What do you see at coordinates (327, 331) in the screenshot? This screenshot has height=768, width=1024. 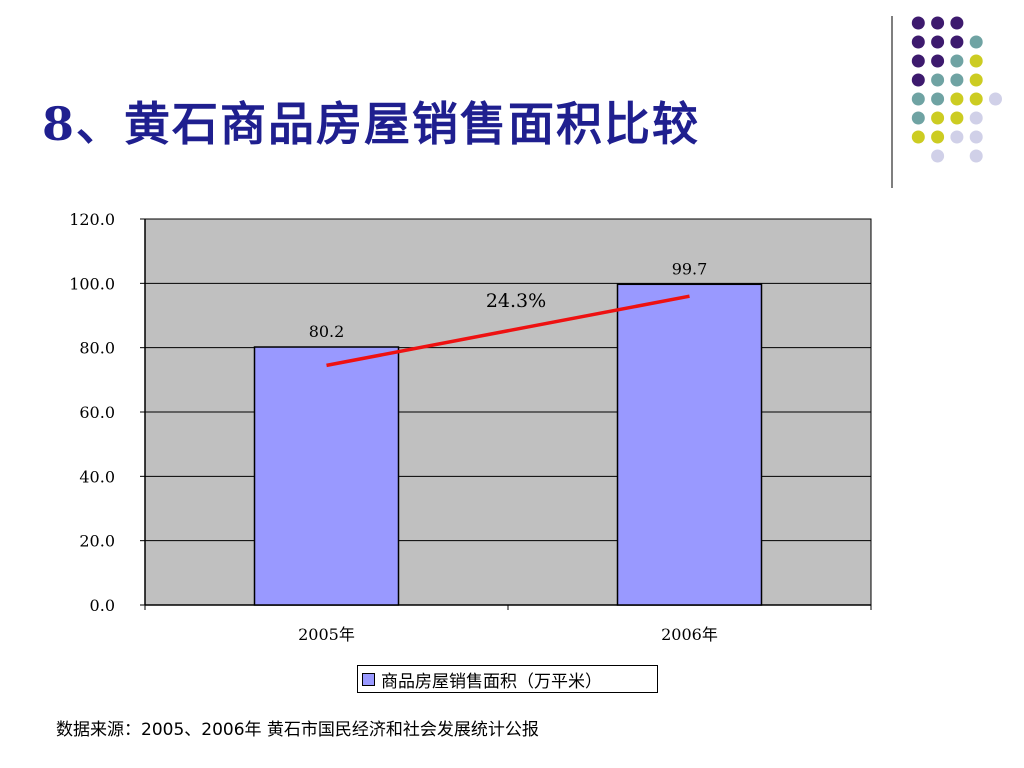 I see `data-label: 80.2` at bounding box center [327, 331].